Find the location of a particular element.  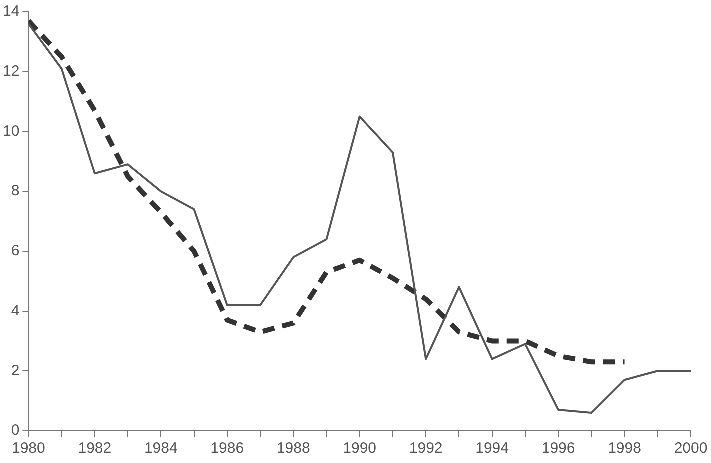

x-tick-label: 1992 is located at coordinates (426, 449).